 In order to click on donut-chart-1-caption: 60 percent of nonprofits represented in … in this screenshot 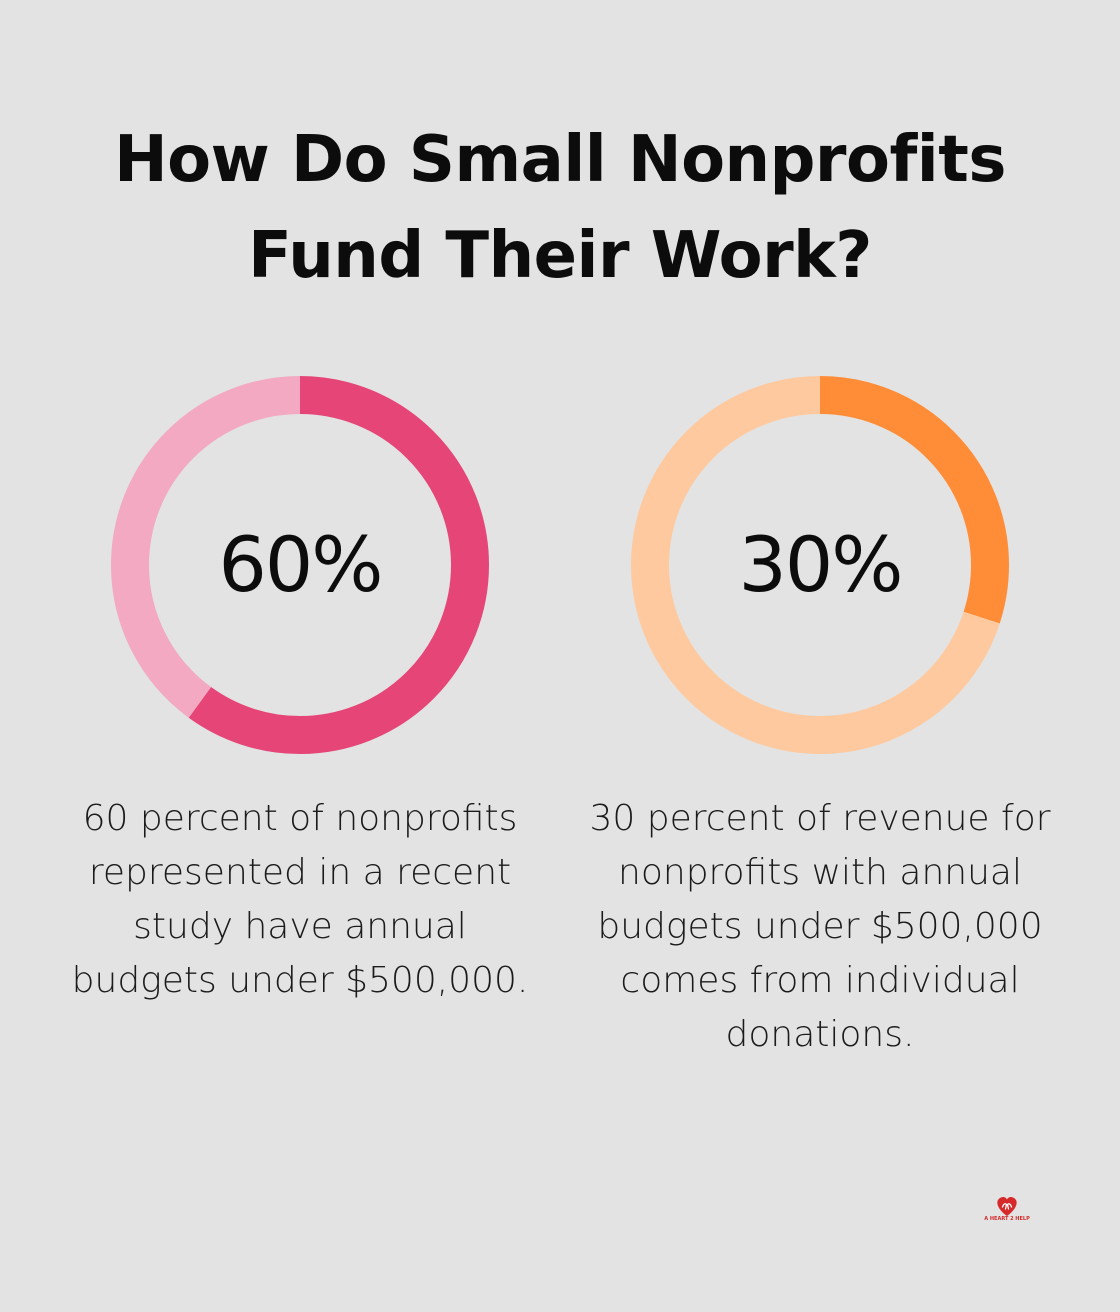, I will do `click(300, 899)`.